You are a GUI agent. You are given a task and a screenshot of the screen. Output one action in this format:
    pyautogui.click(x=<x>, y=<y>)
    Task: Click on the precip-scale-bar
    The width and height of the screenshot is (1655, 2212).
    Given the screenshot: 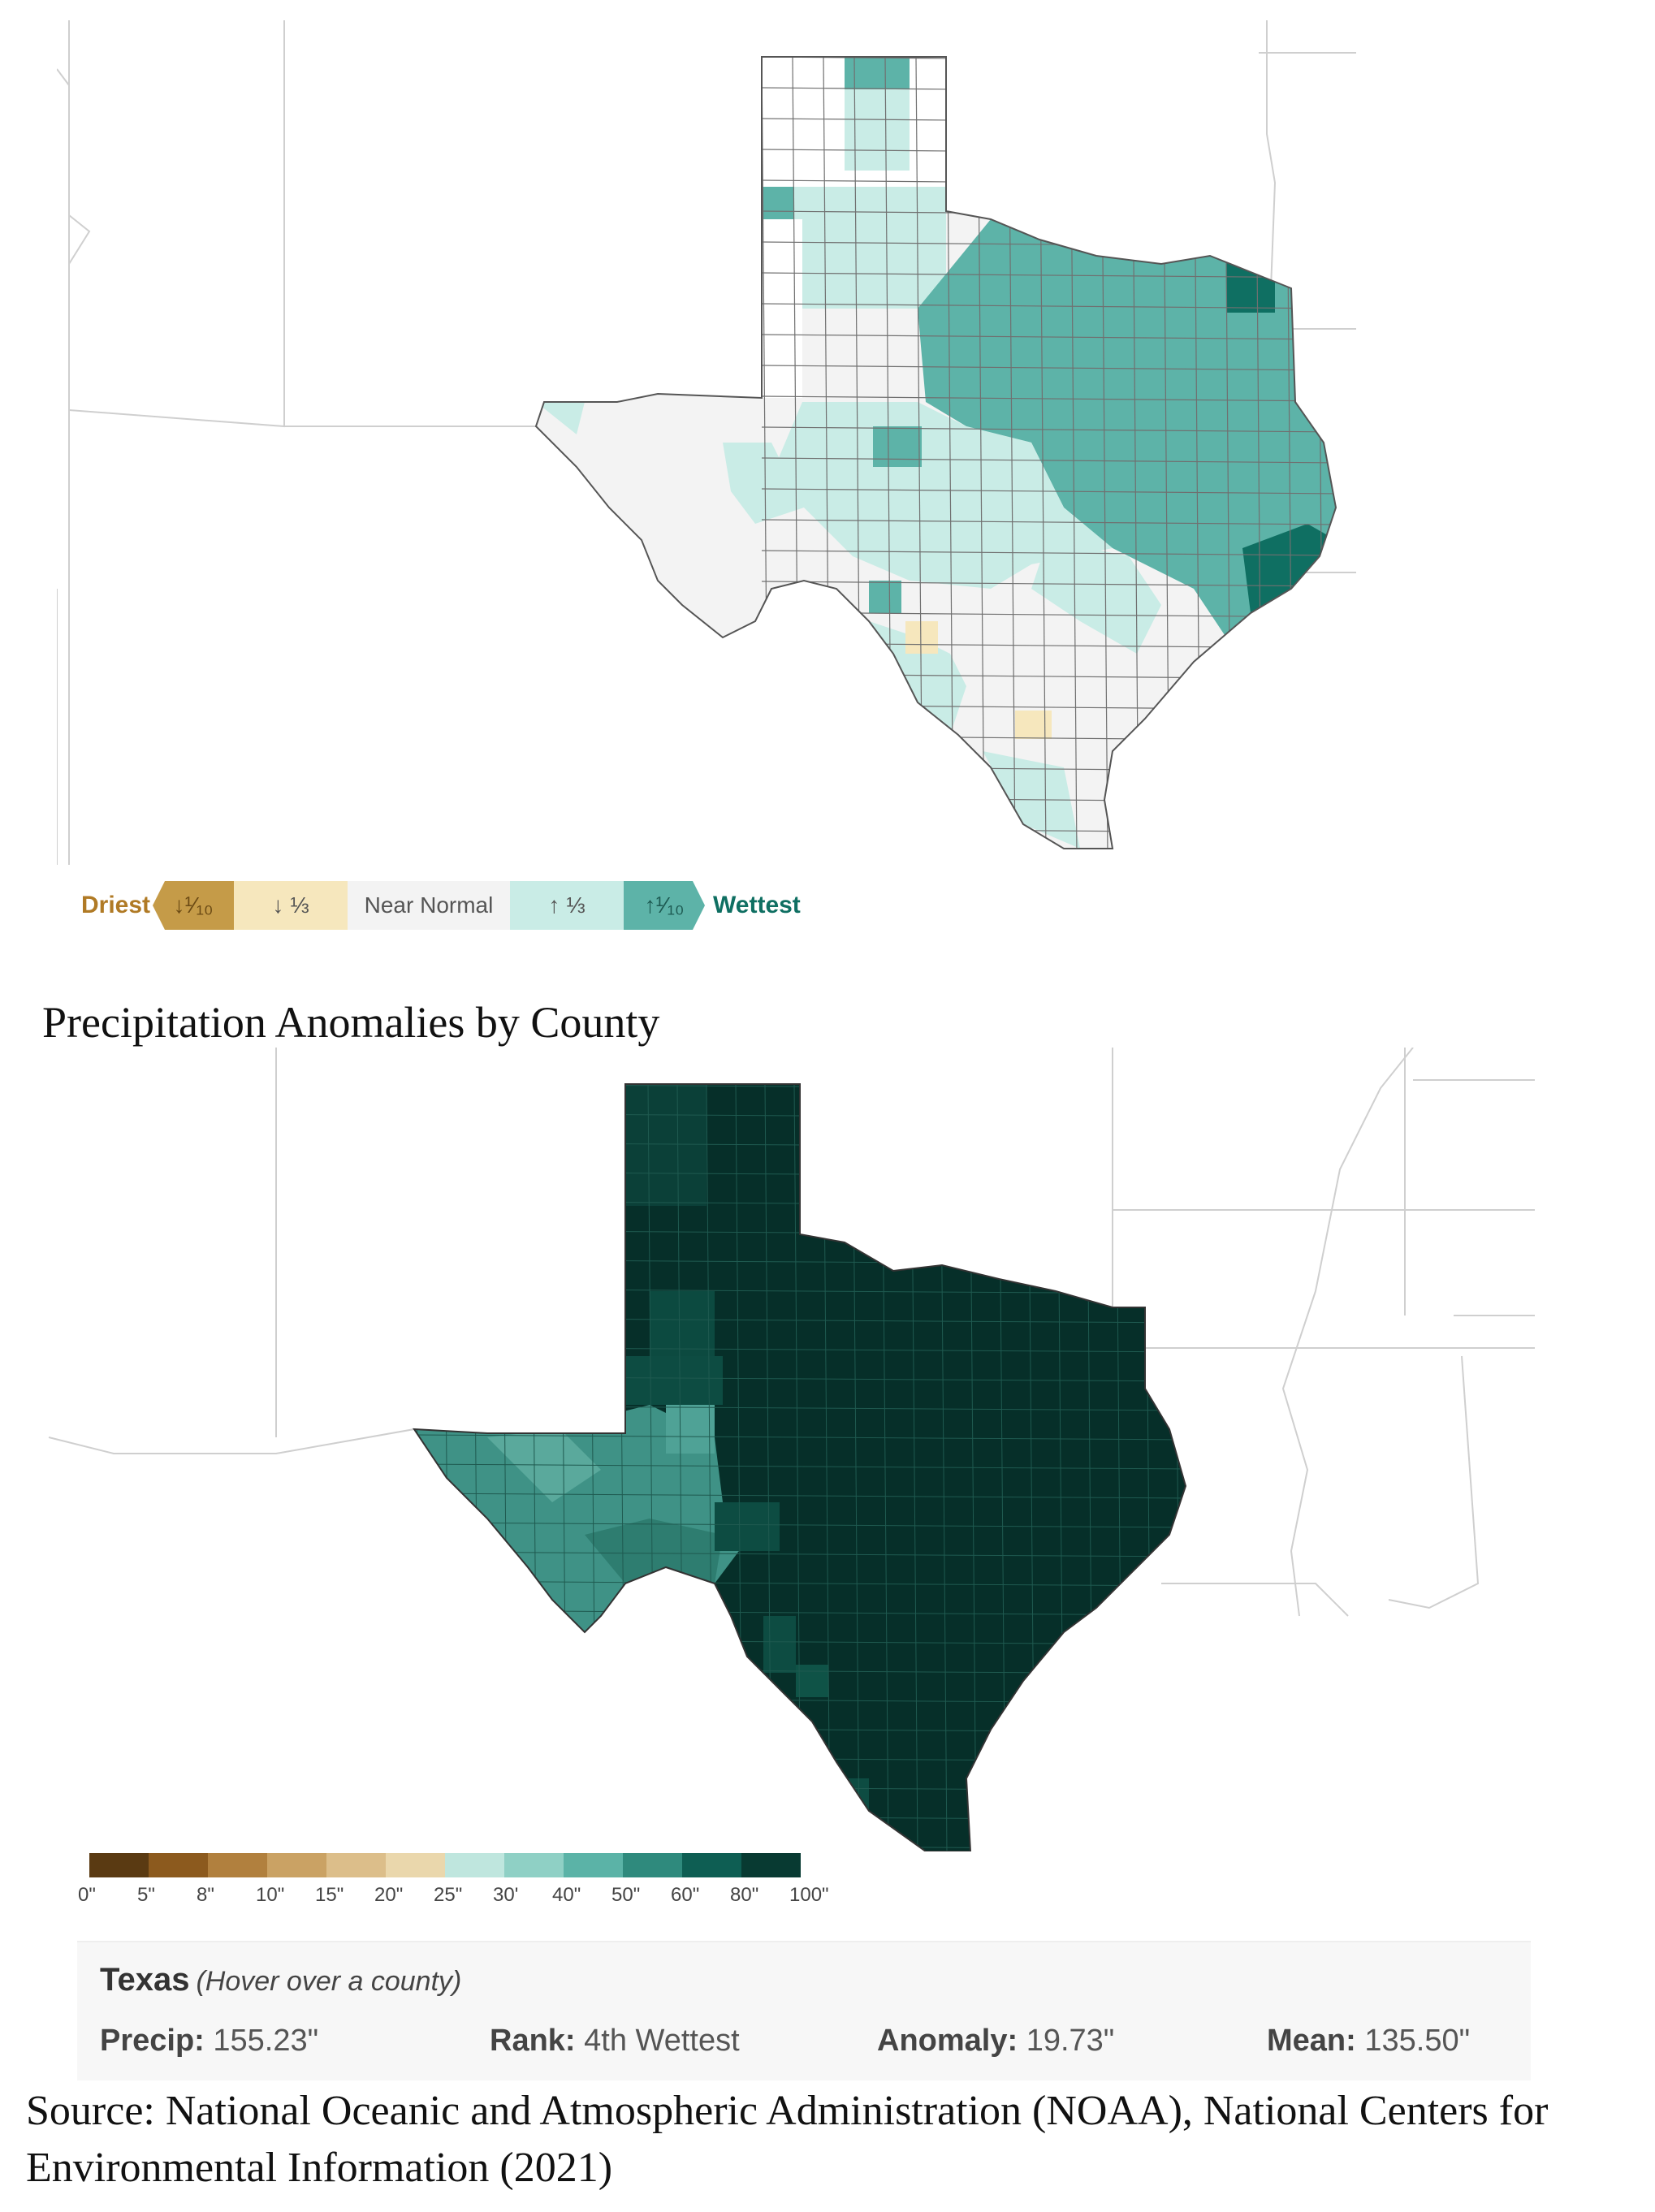 What is the action you would take?
    pyautogui.click(x=445, y=1865)
    